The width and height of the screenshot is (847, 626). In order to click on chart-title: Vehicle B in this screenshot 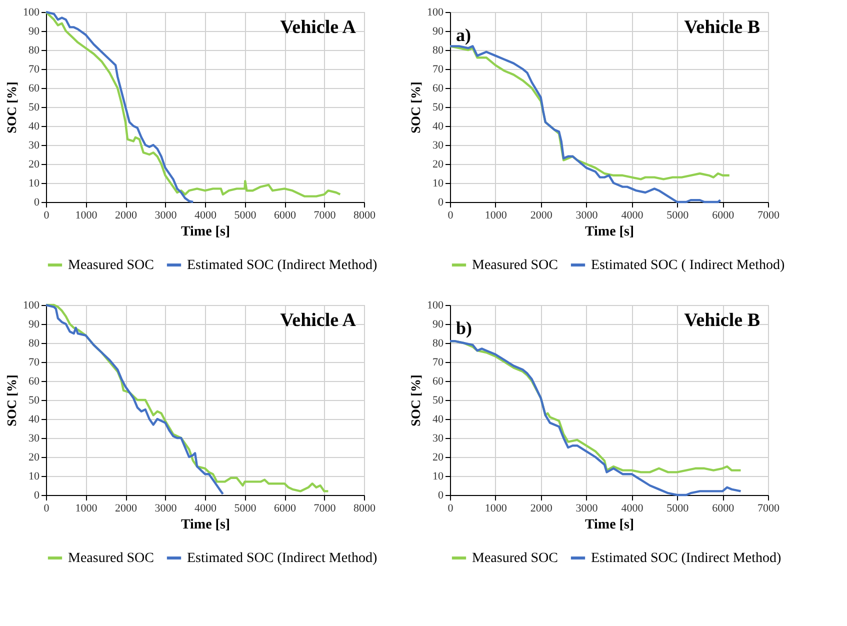, I will do `click(722, 320)`.